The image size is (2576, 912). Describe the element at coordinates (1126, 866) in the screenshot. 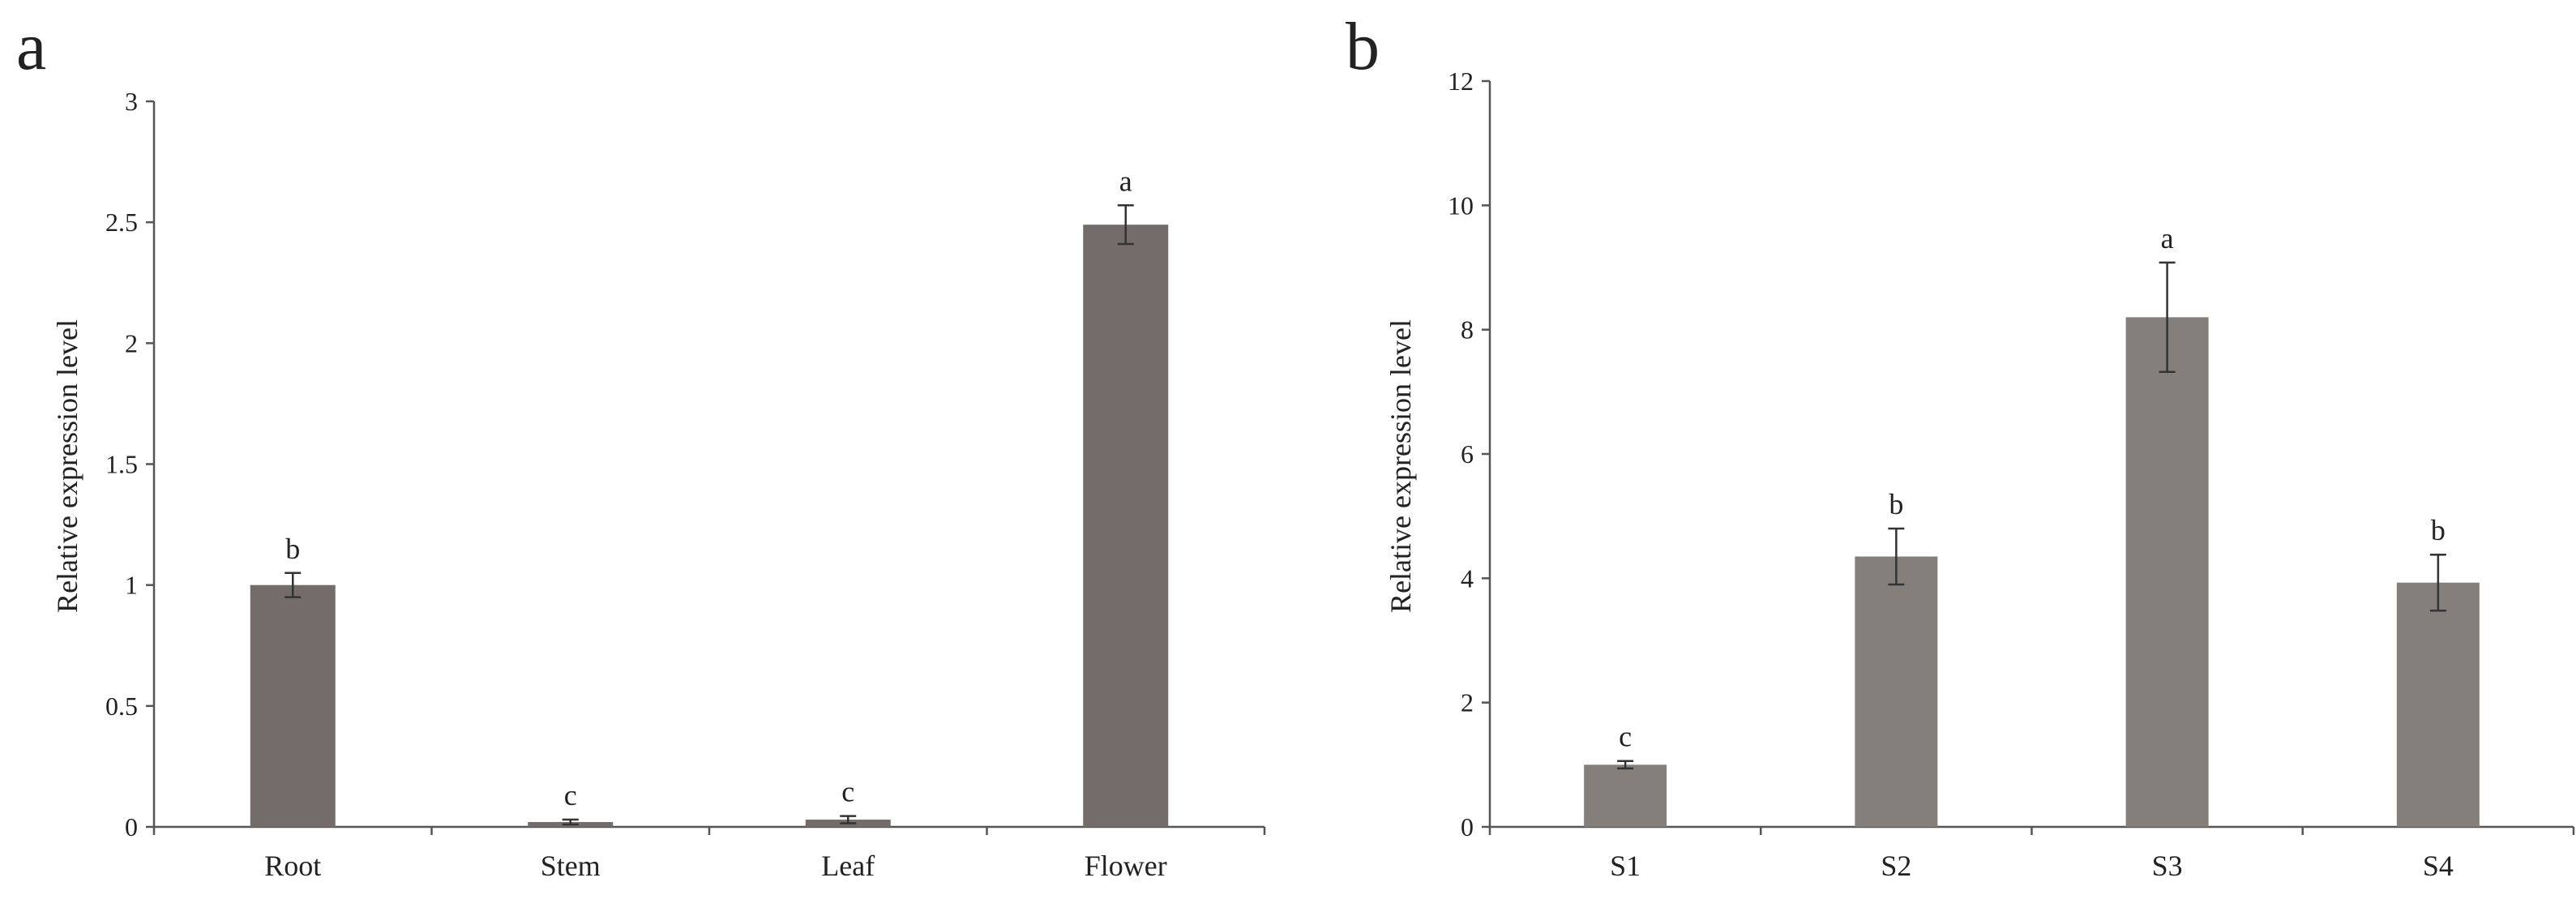

I see `panel-a-category-label: Flower` at that location.